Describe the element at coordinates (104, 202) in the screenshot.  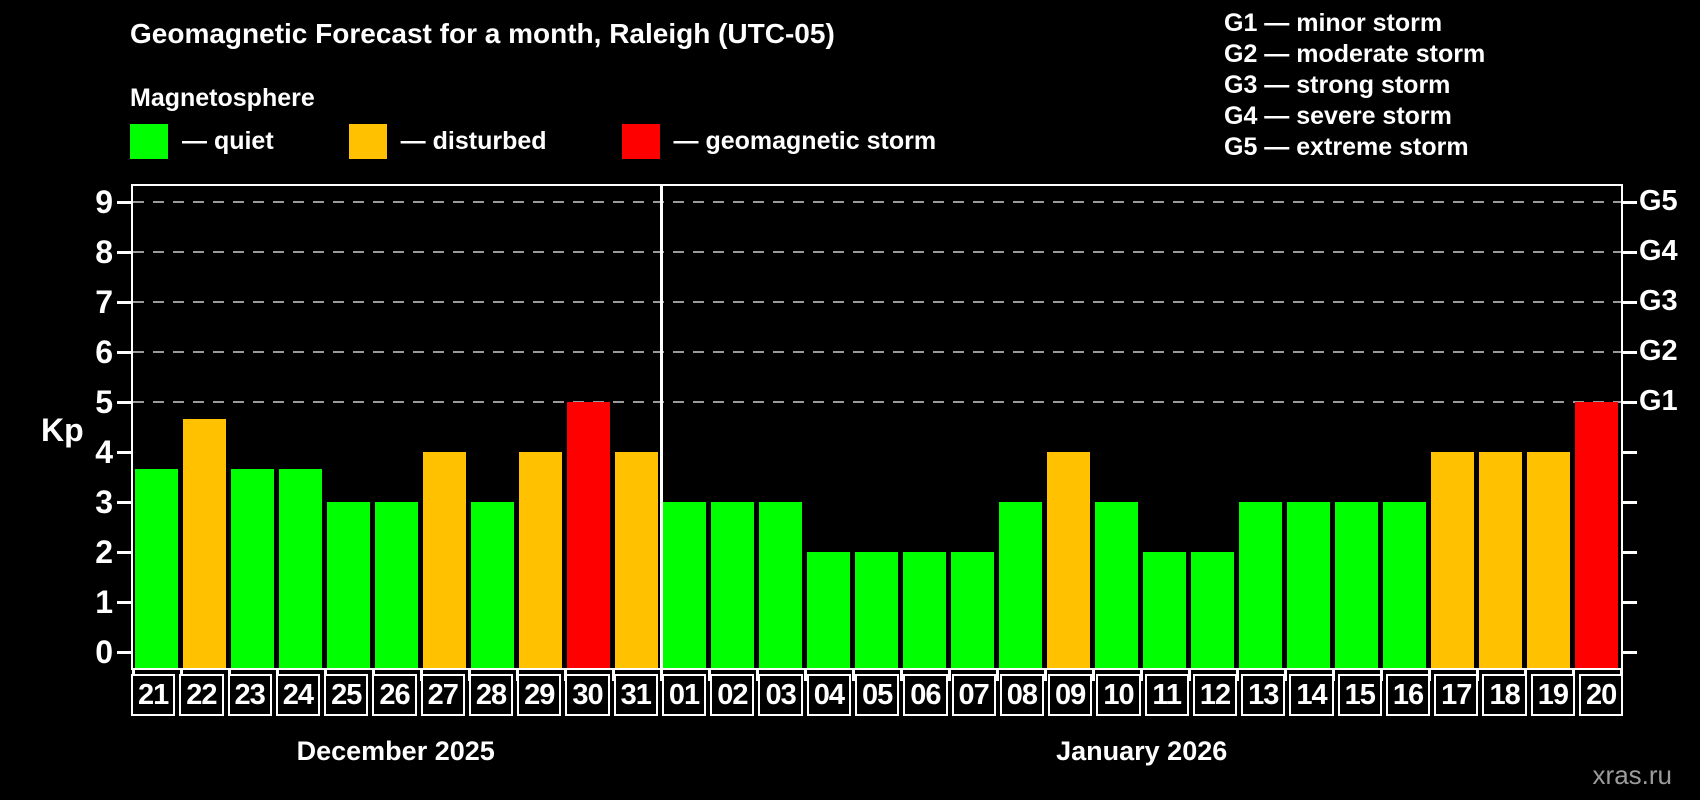
I see `y-axis-label-9: 9` at that location.